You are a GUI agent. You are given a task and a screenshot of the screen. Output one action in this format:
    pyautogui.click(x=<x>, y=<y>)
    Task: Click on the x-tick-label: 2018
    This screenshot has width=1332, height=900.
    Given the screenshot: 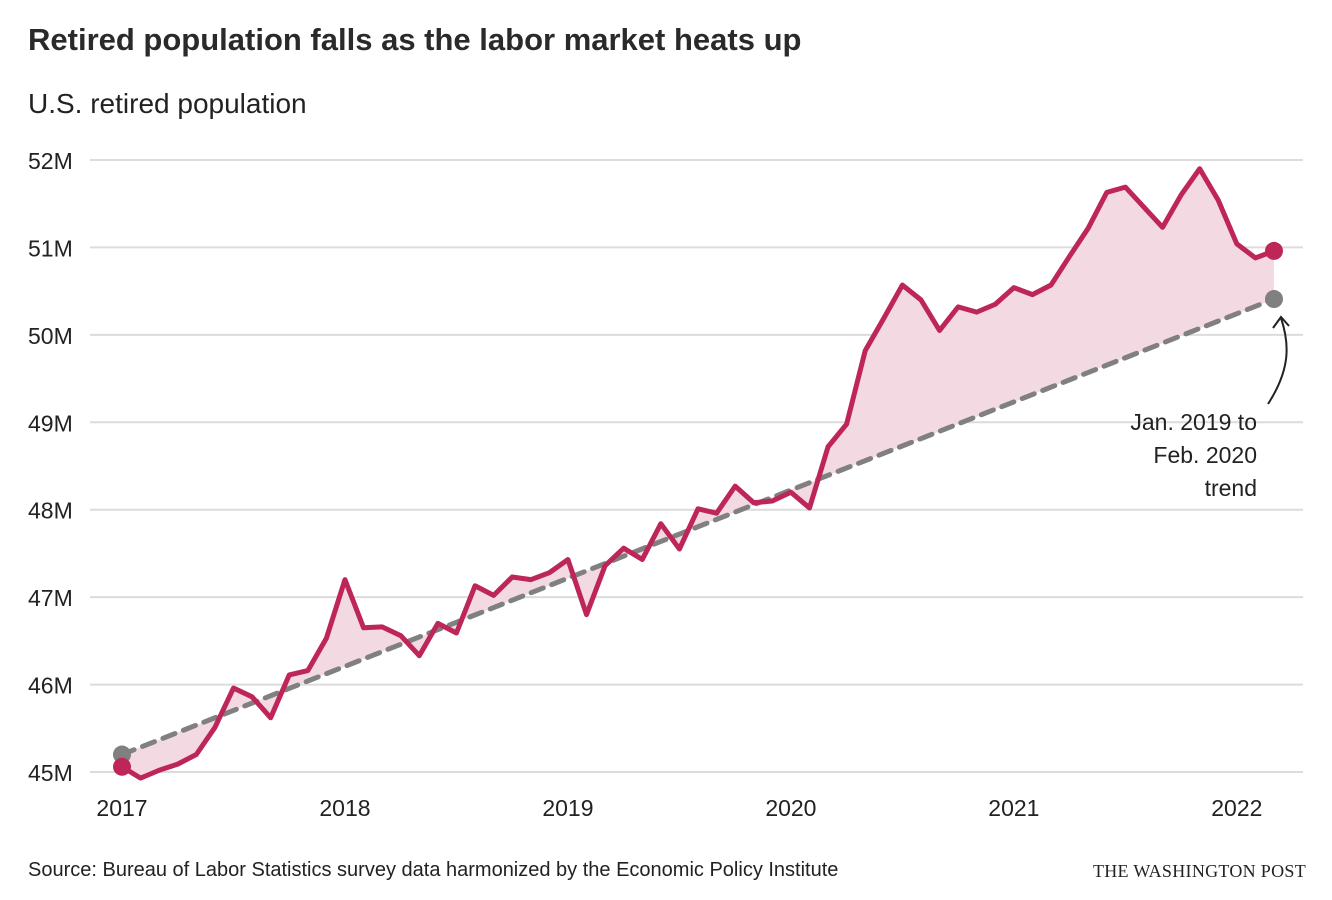 What is the action you would take?
    pyautogui.click(x=344, y=808)
    